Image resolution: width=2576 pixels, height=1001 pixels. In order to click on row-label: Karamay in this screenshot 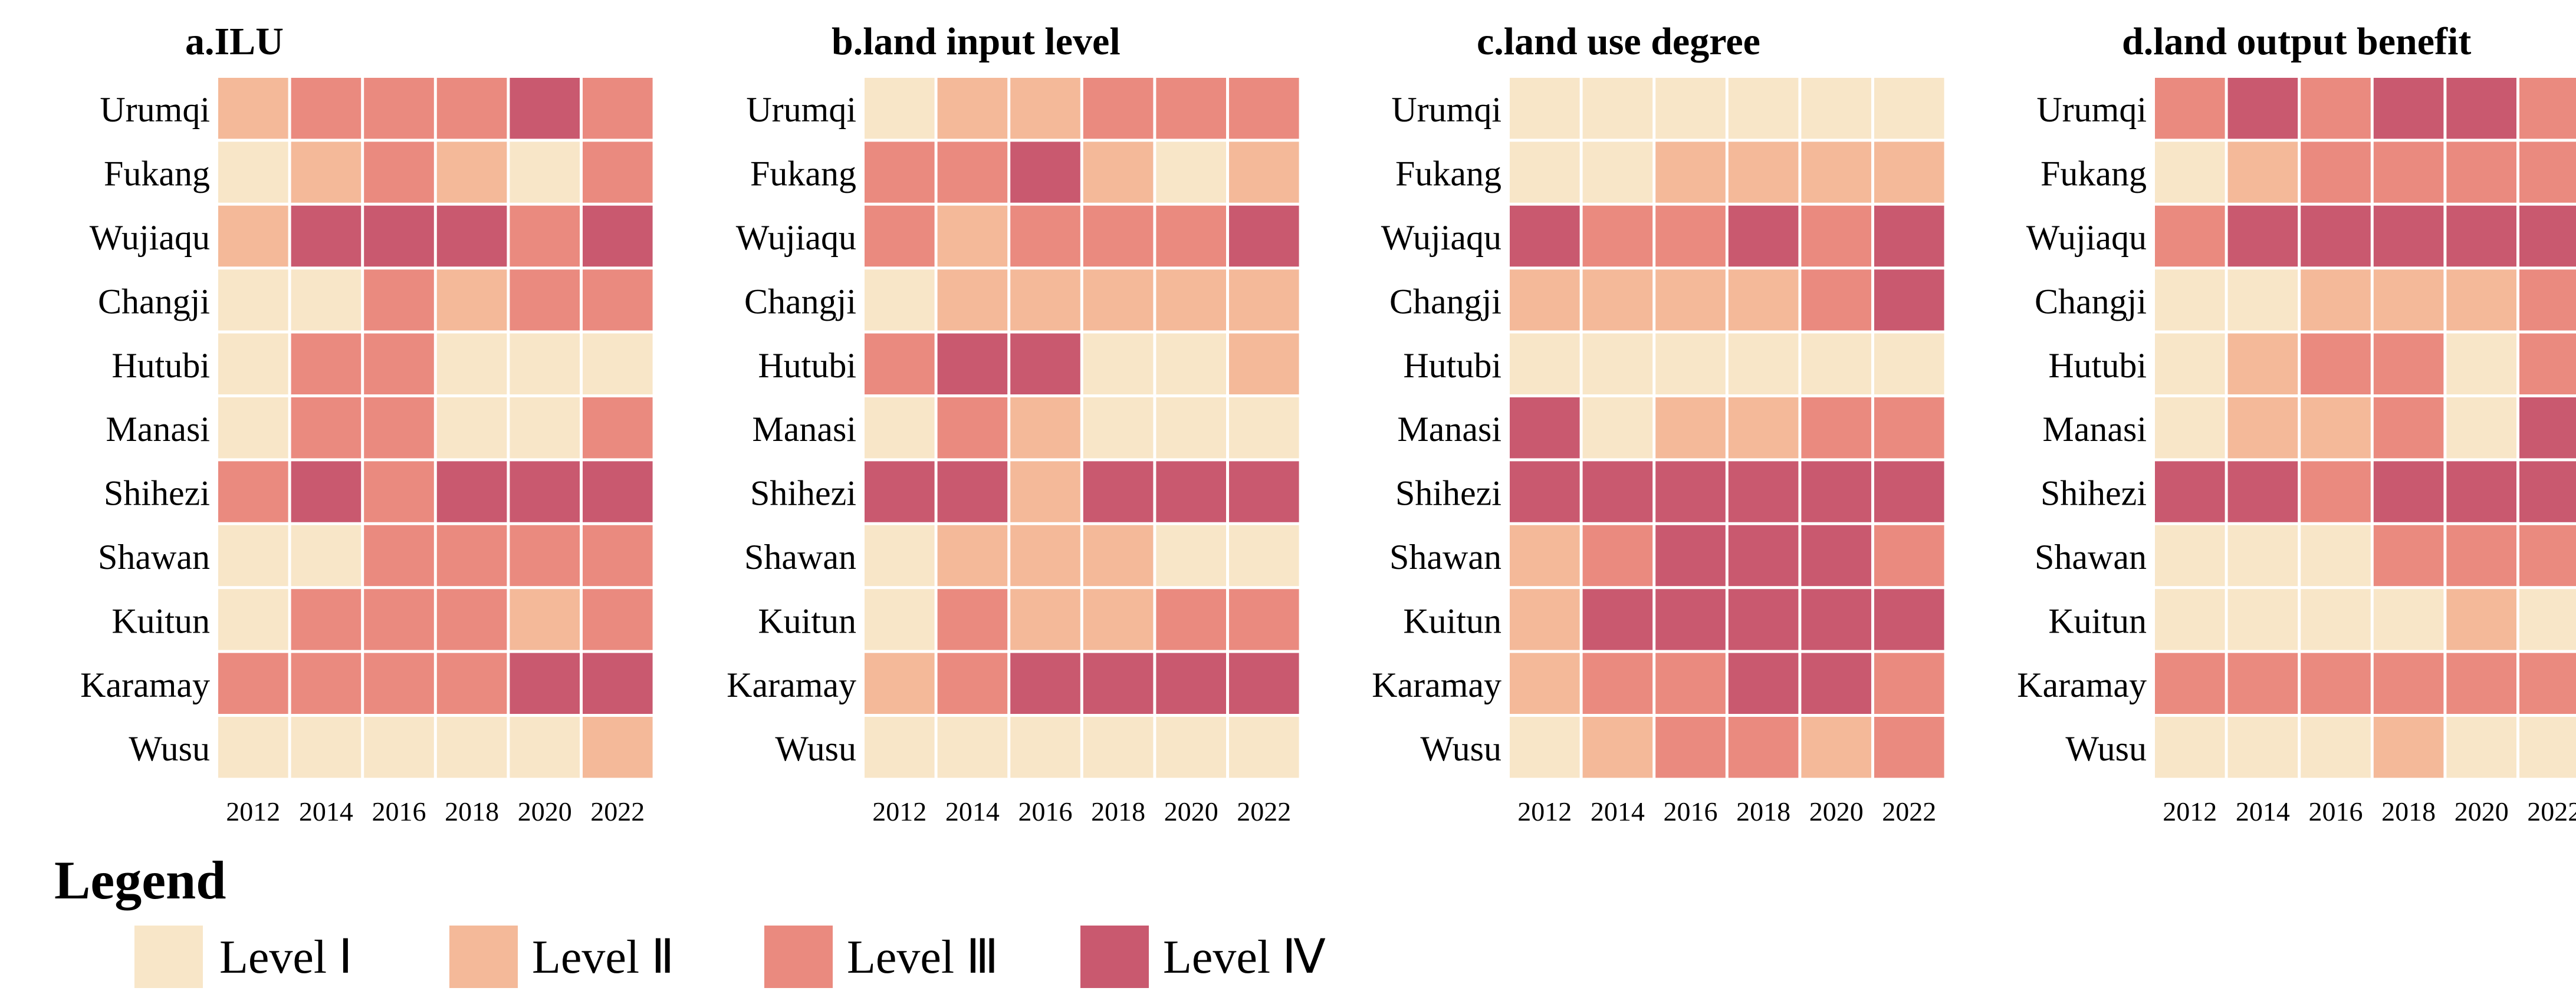, I will do `click(1436, 685)`.